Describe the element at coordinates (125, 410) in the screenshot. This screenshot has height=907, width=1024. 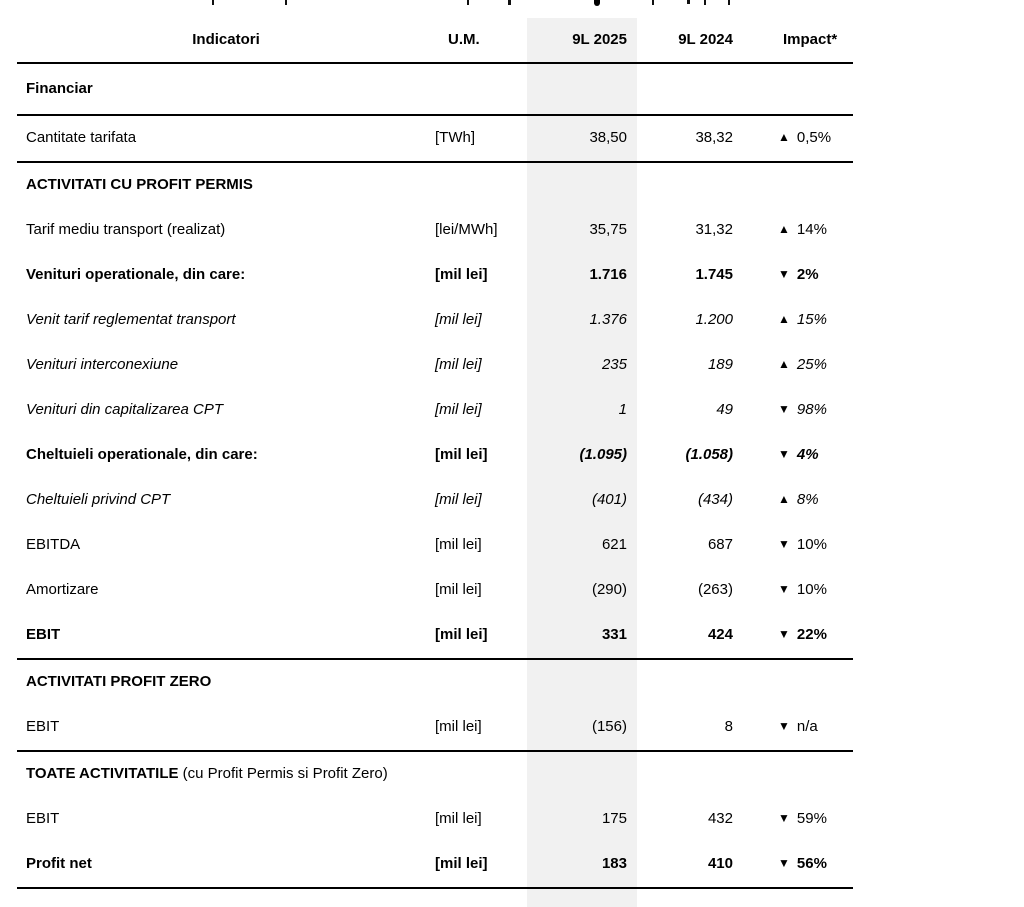
I see `indicator-label: Venituri din capitalizarea CPT` at that location.